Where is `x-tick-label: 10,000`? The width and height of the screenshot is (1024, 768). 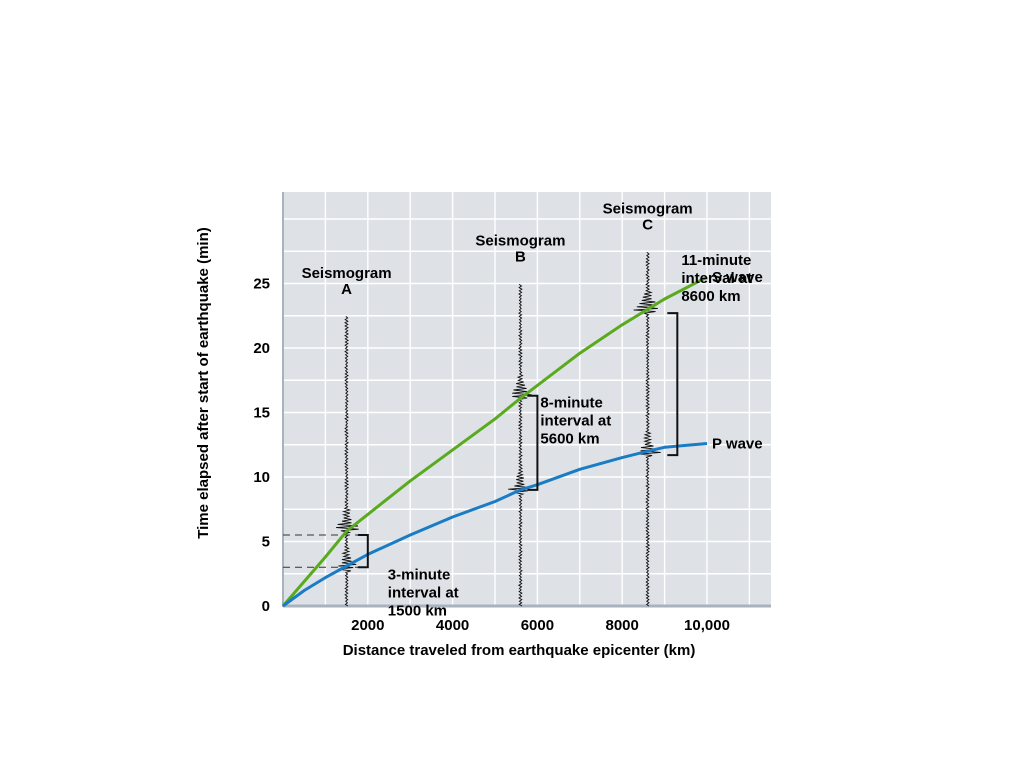 x-tick-label: 10,000 is located at coordinates (707, 625).